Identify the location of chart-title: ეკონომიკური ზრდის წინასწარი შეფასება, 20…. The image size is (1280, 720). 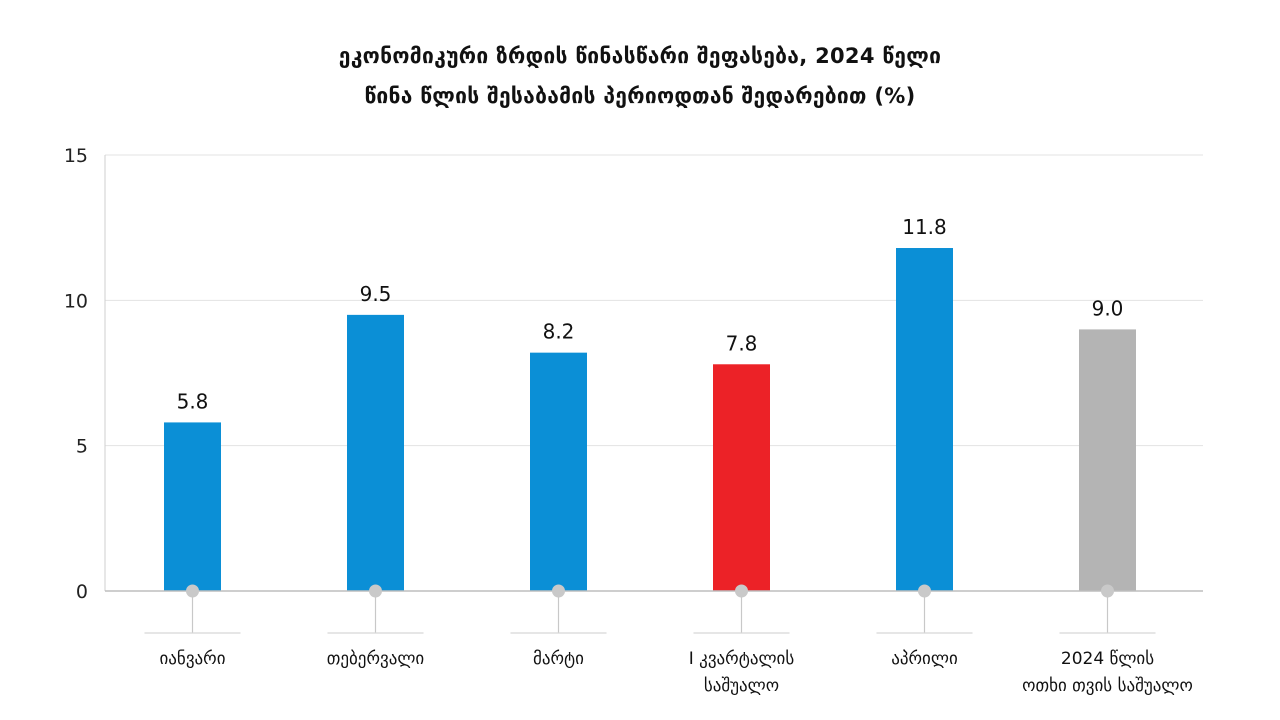
(640, 56).